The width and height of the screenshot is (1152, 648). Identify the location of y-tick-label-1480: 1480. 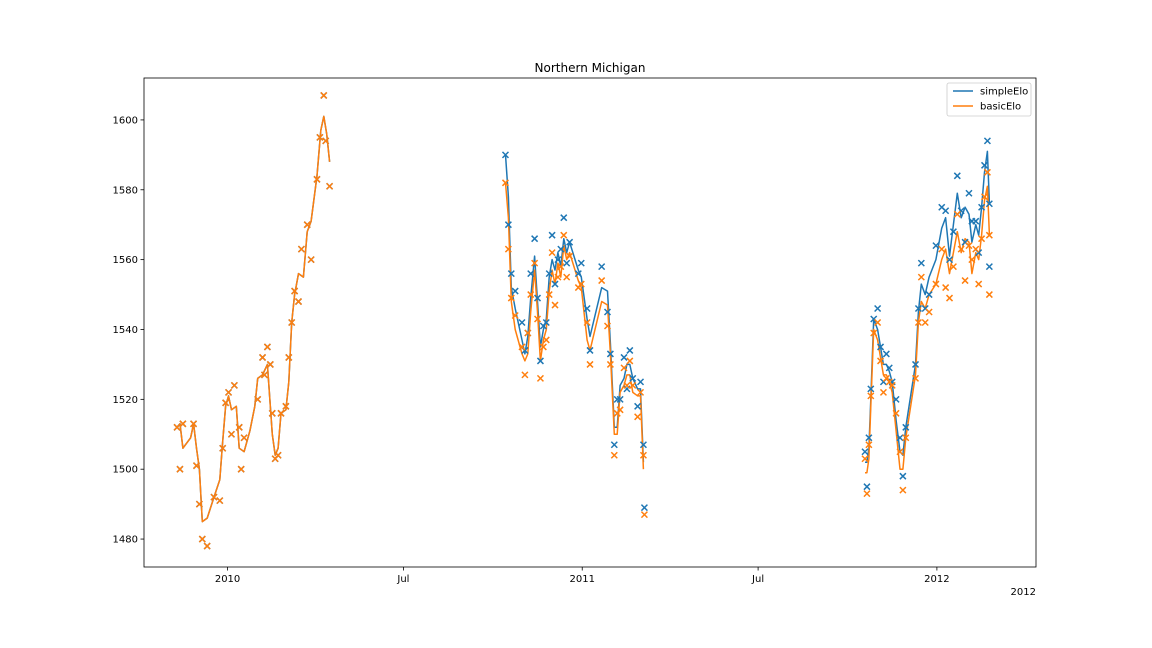
(125, 540).